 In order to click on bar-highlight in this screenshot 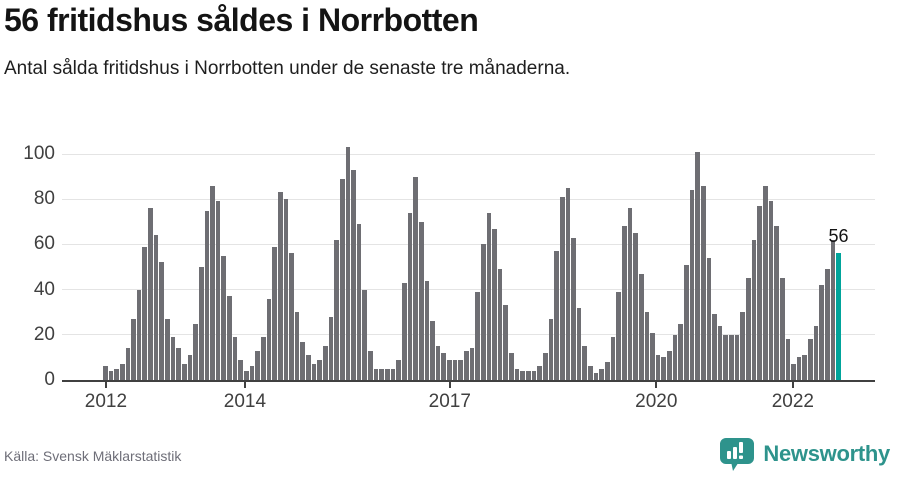, I will do `click(838, 316)`.